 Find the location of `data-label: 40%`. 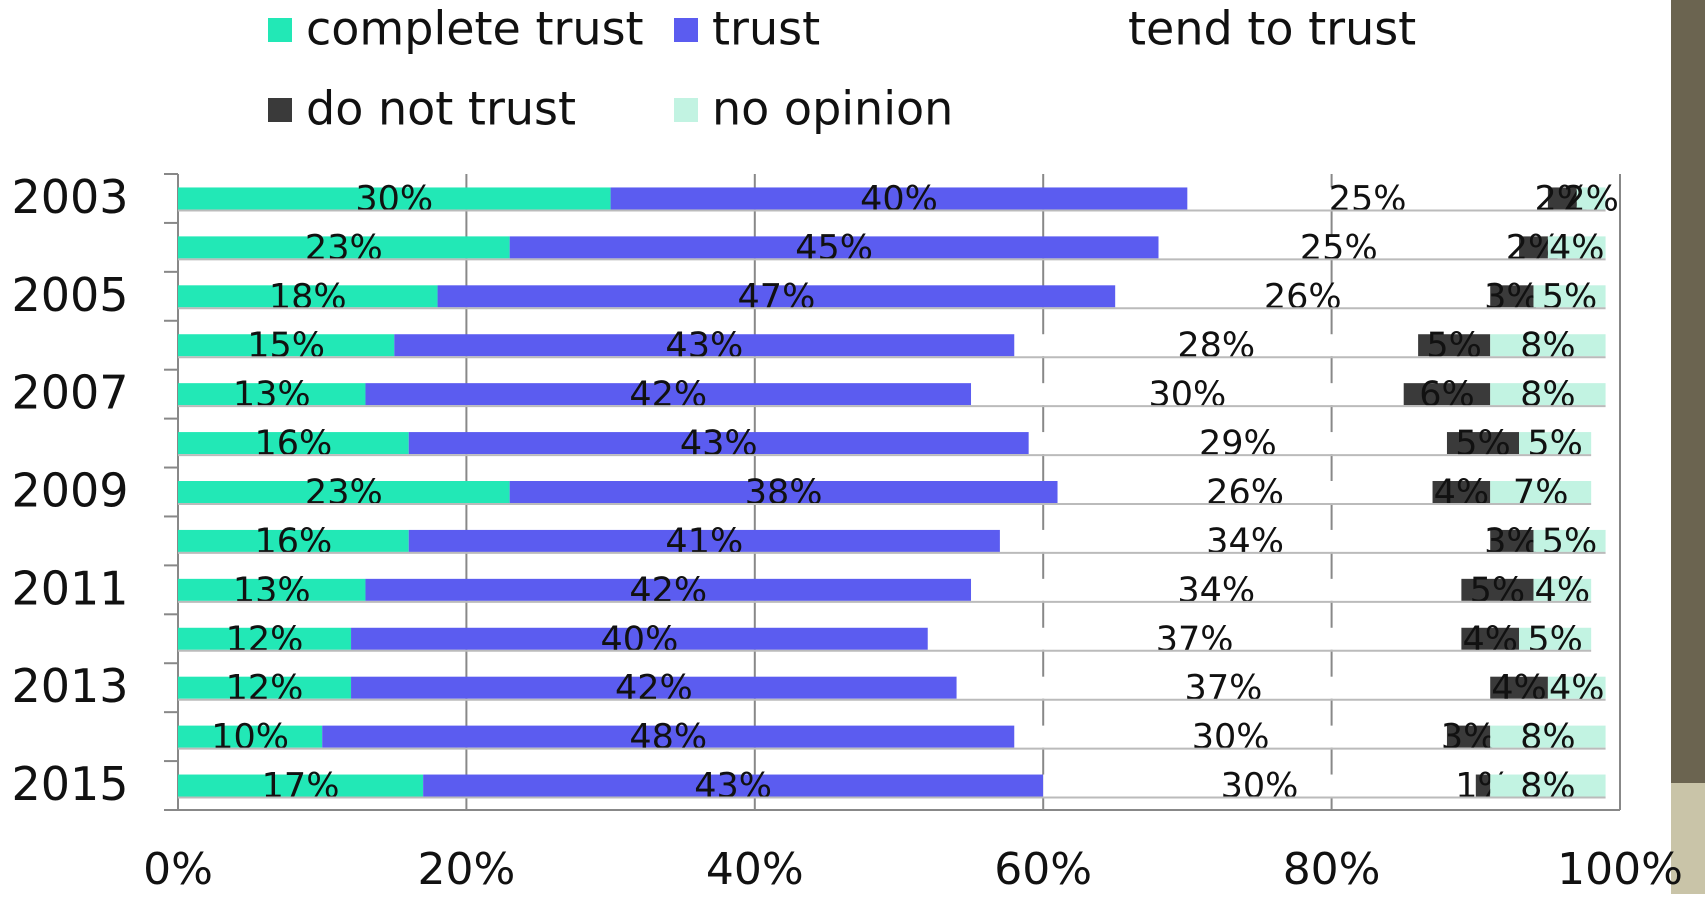

data-label: 40% is located at coordinates (899, 199).